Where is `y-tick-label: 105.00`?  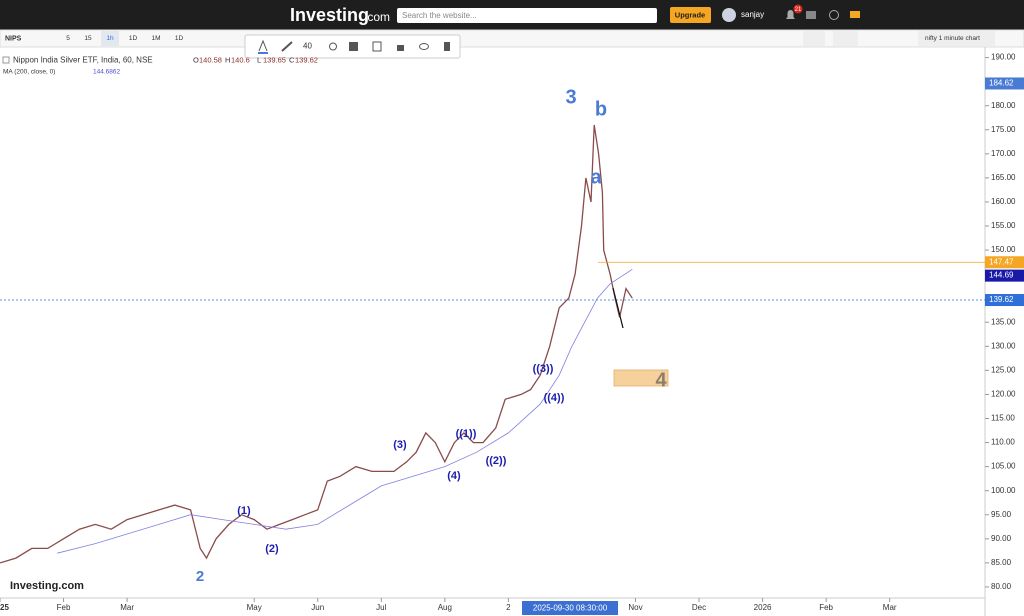 y-tick-label: 105.00 is located at coordinates (1003, 466).